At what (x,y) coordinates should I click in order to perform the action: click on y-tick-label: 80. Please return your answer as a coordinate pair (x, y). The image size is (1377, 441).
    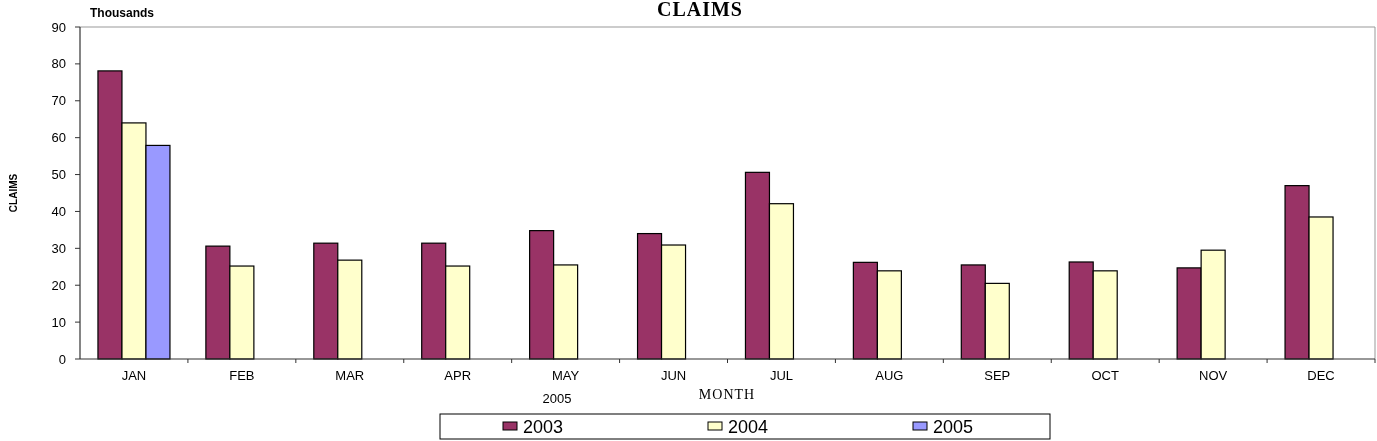
    Looking at the image, I should click on (58, 64).